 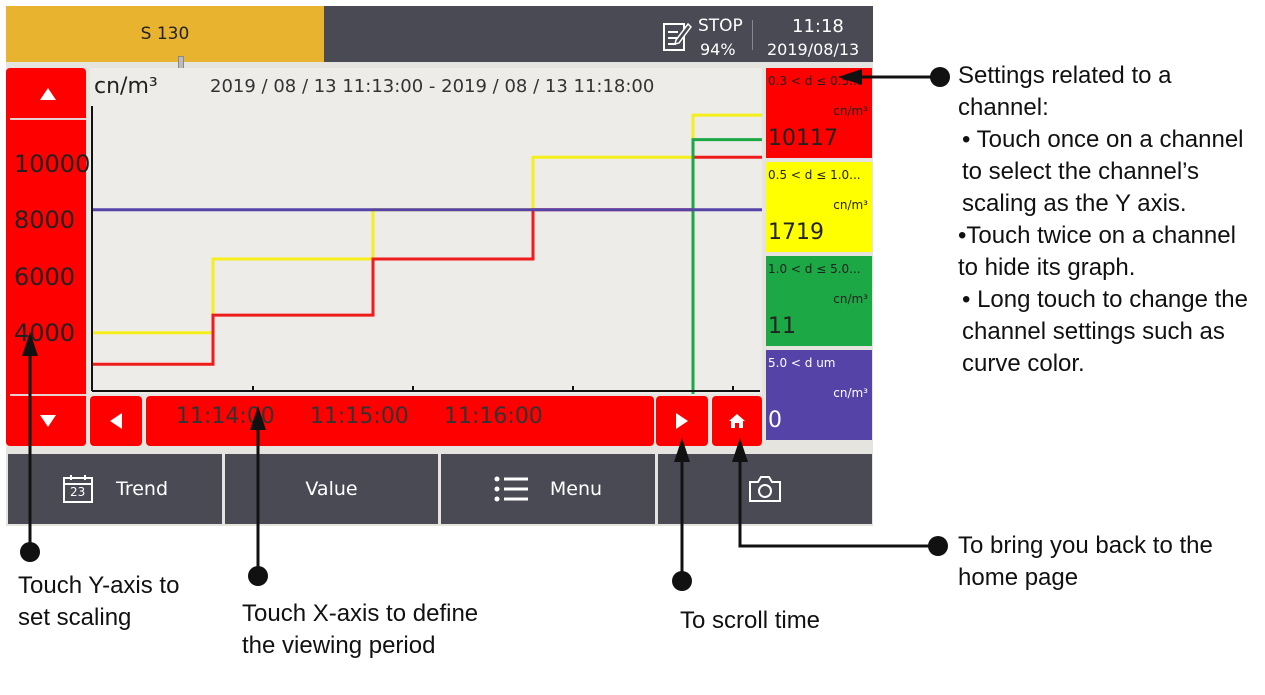 I want to click on scroll-forward-button, so click(x=682, y=421).